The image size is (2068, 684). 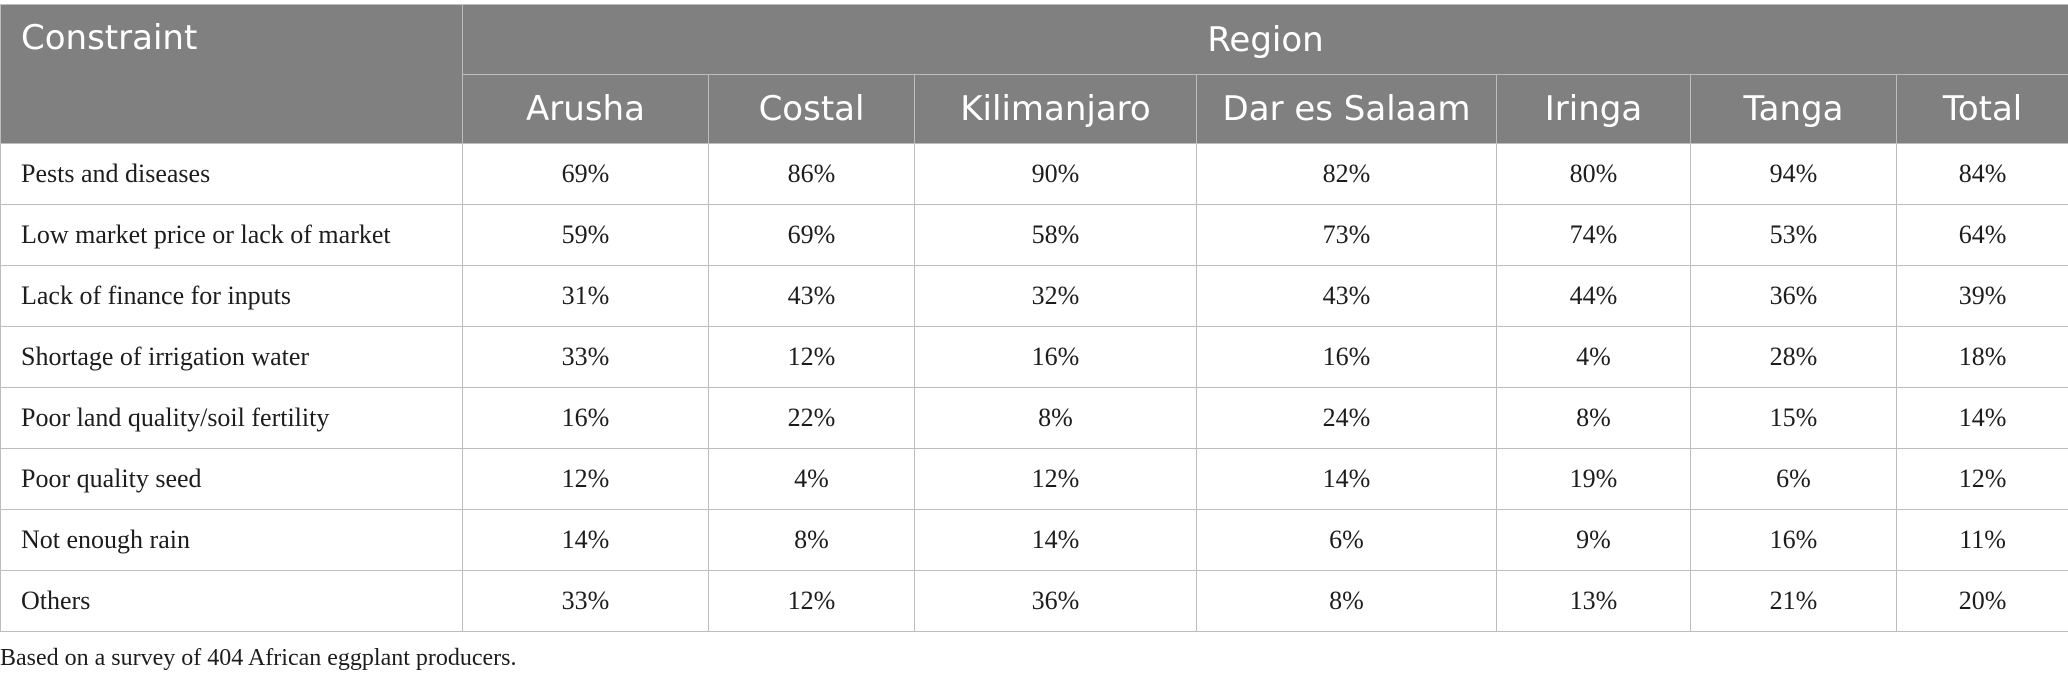 I want to click on table-cell: 80%, so click(x=1593, y=174).